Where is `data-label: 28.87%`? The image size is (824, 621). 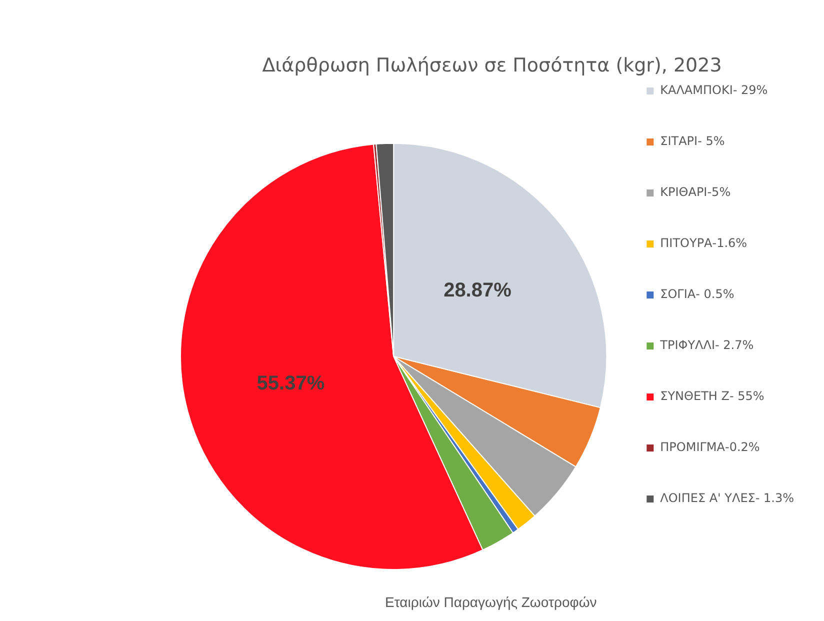 data-label: 28.87% is located at coordinates (478, 290).